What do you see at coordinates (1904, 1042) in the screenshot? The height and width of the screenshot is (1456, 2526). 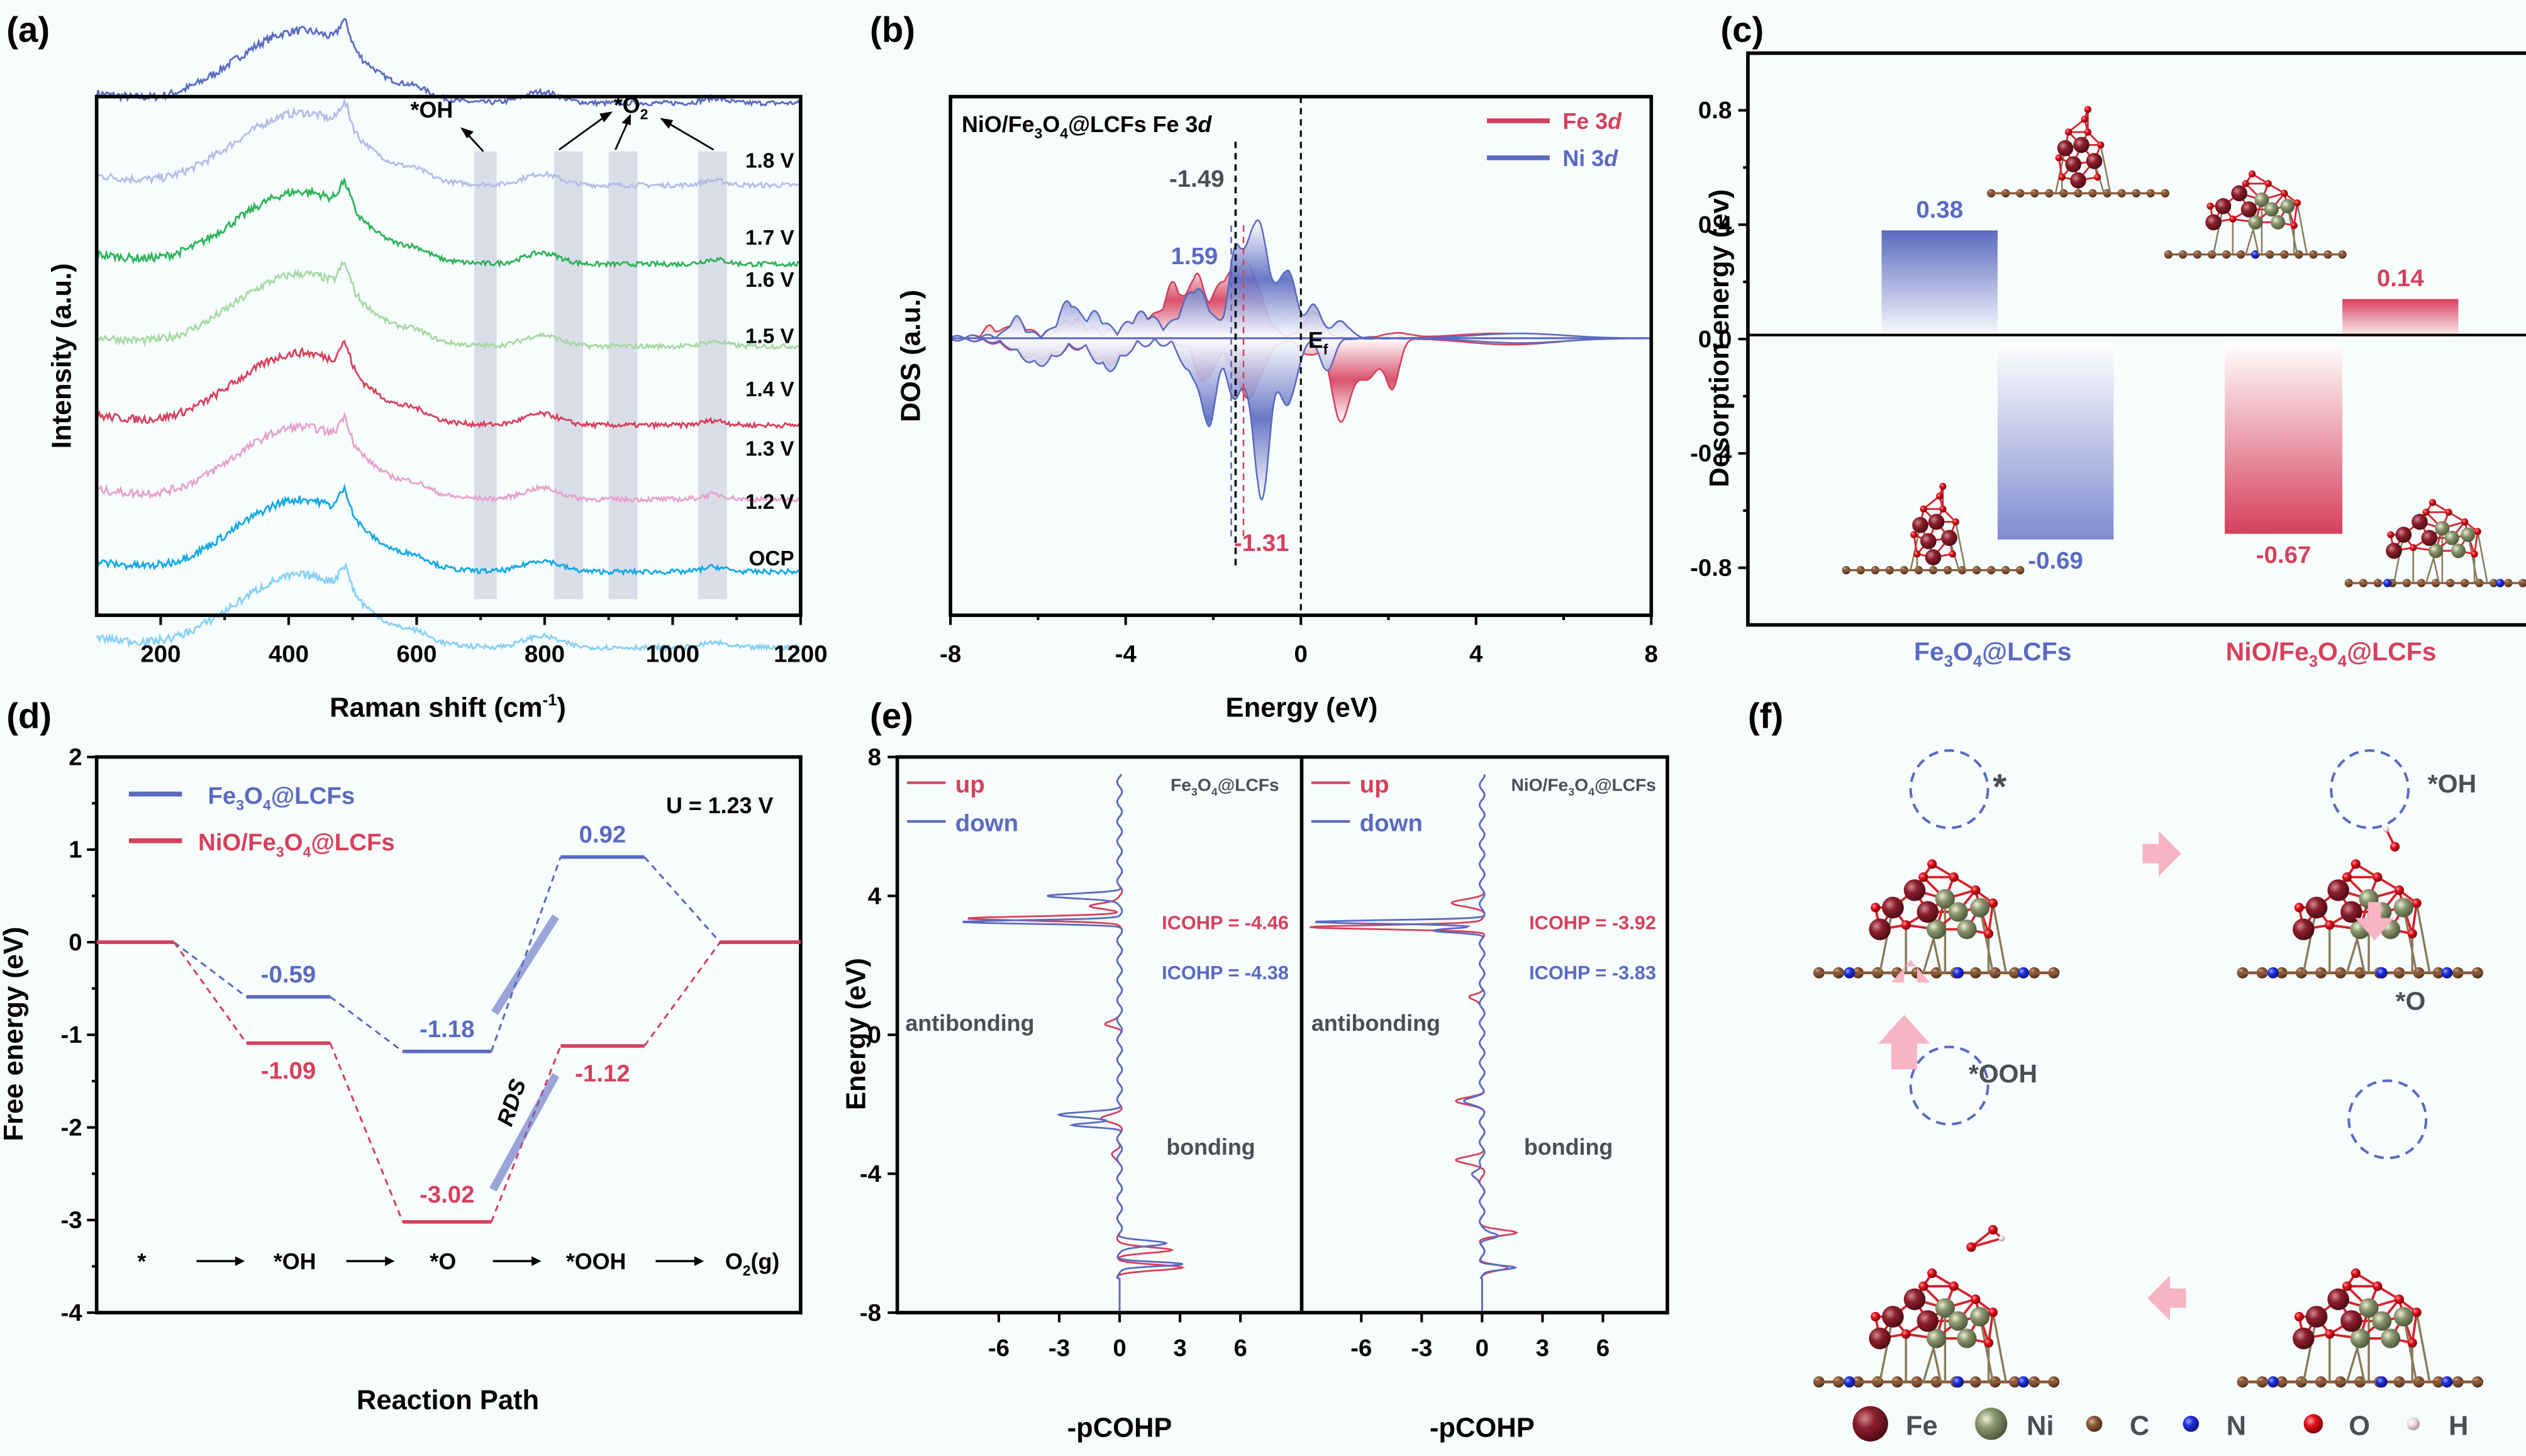 I see `arrow-up-icon` at bounding box center [1904, 1042].